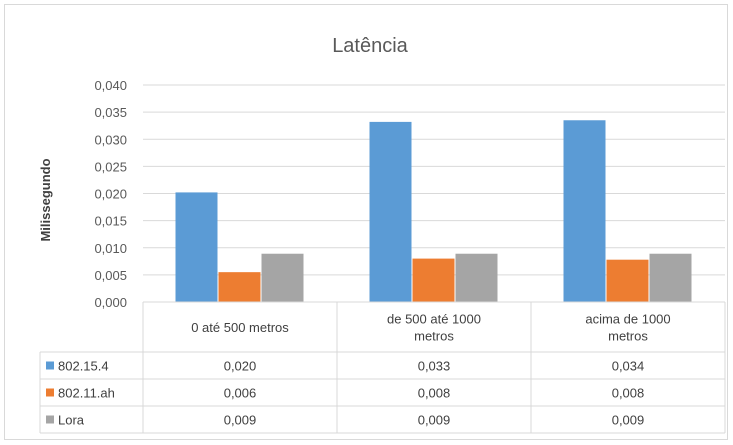 The height and width of the screenshot is (445, 733). Describe the element at coordinates (83, 366) in the screenshot. I see `legend-label-0: 802.15.4` at that location.